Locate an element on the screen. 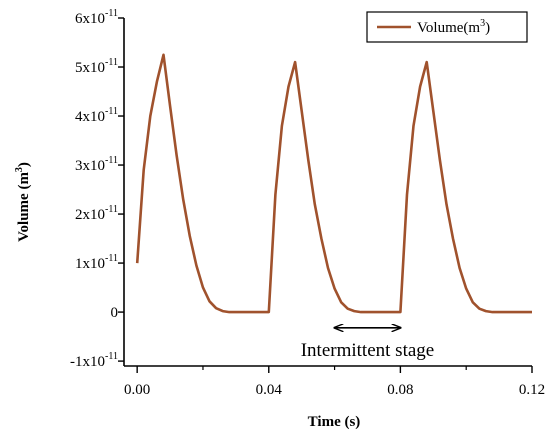  annotations: Intermittent stage is located at coordinates (367, 344).